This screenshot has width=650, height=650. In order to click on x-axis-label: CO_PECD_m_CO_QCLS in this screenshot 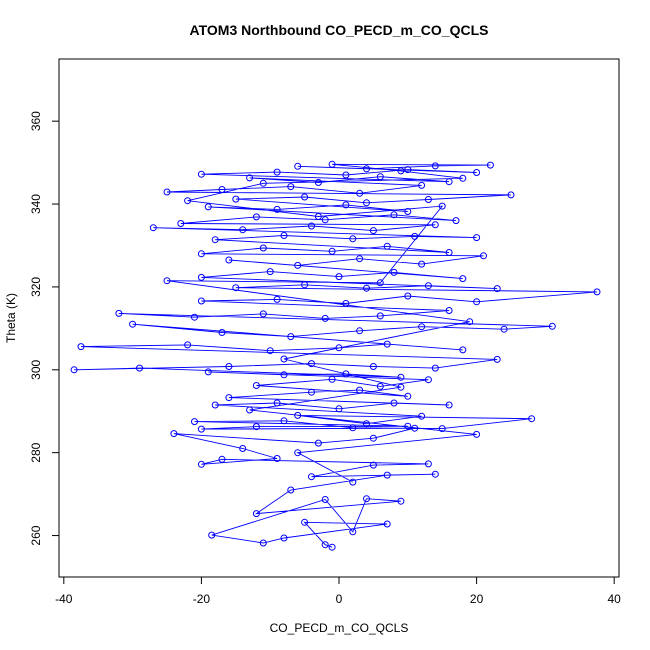, I will do `click(339, 628)`.